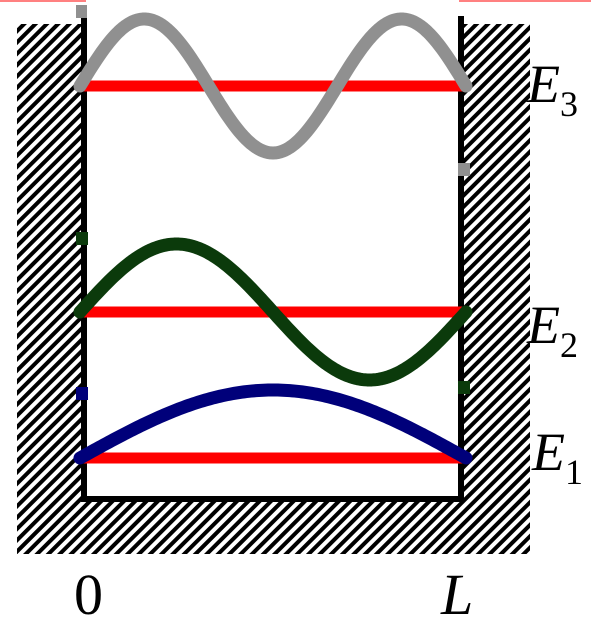  I want to click on energy-labels: E3 E2 E1, so click(554, 273).